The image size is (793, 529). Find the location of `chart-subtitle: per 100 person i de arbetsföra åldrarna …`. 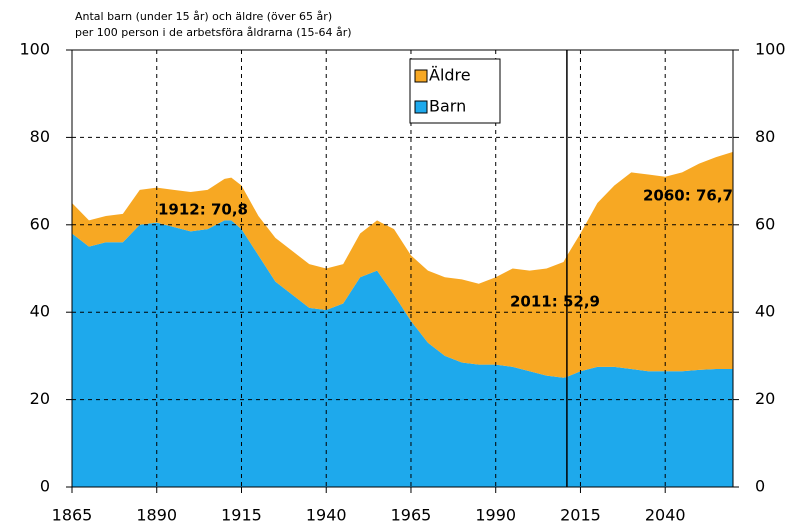

chart-subtitle: per 100 person i de arbetsföra åldrarna … is located at coordinates (213, 32).